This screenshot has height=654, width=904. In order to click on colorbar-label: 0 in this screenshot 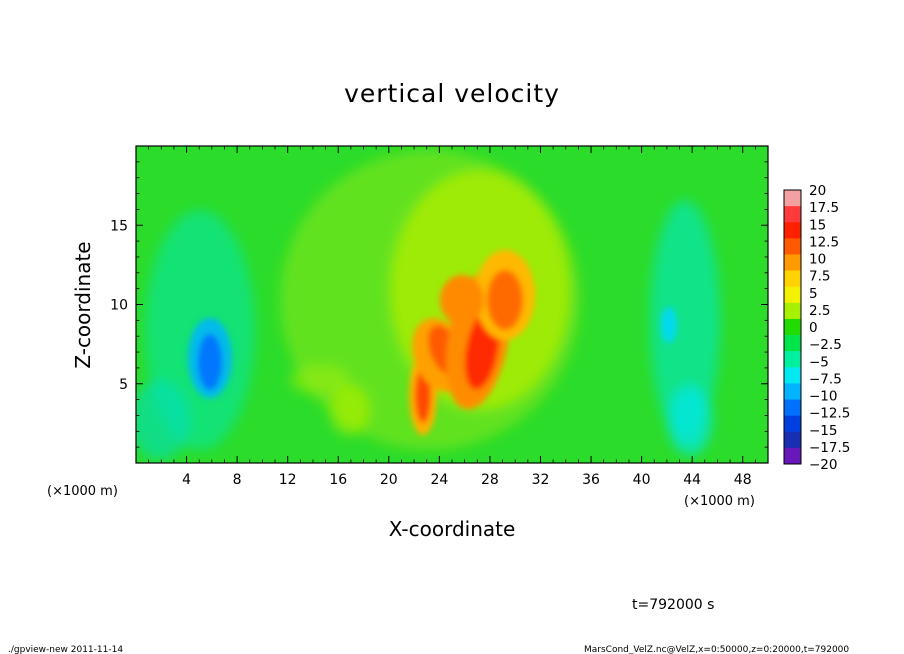, I will do `click(813, 328)`.